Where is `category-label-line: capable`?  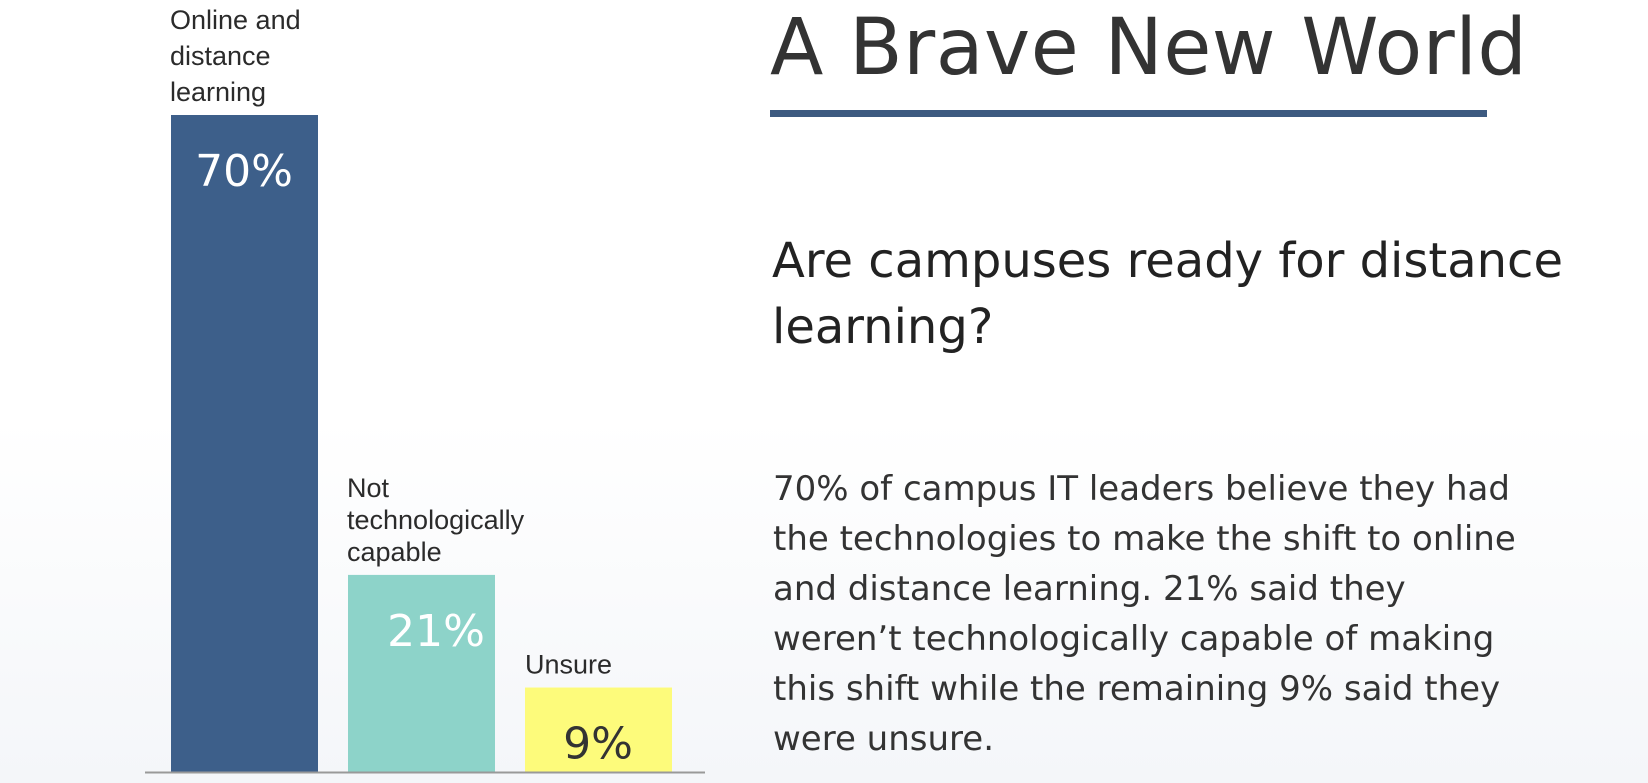 category-label-line: capable is located at coordinates (394, 552).